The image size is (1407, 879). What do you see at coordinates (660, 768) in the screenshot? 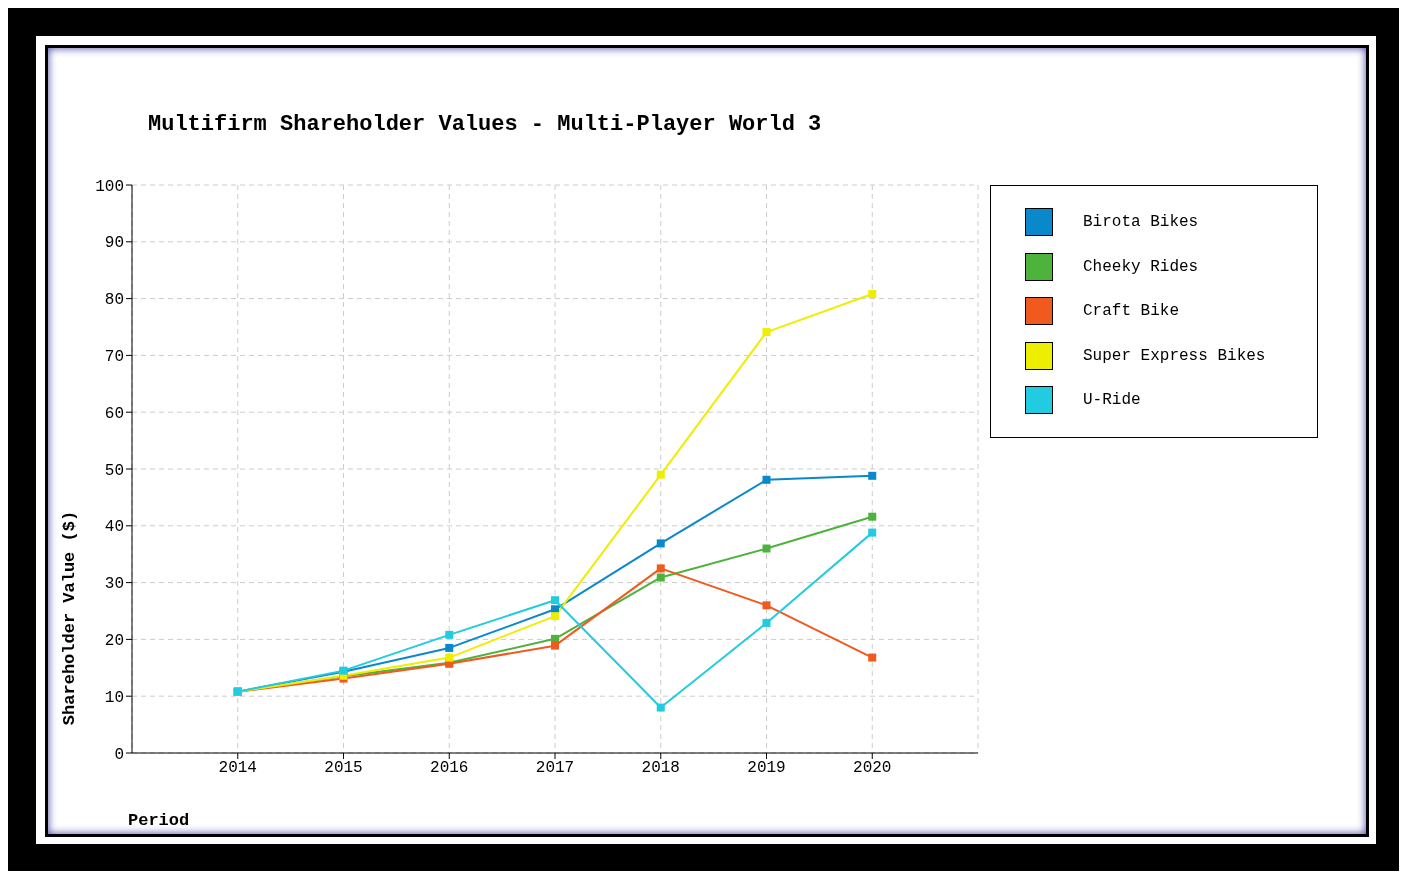
I see `x-tick-label: 2018` at bounding box center [660, 768].